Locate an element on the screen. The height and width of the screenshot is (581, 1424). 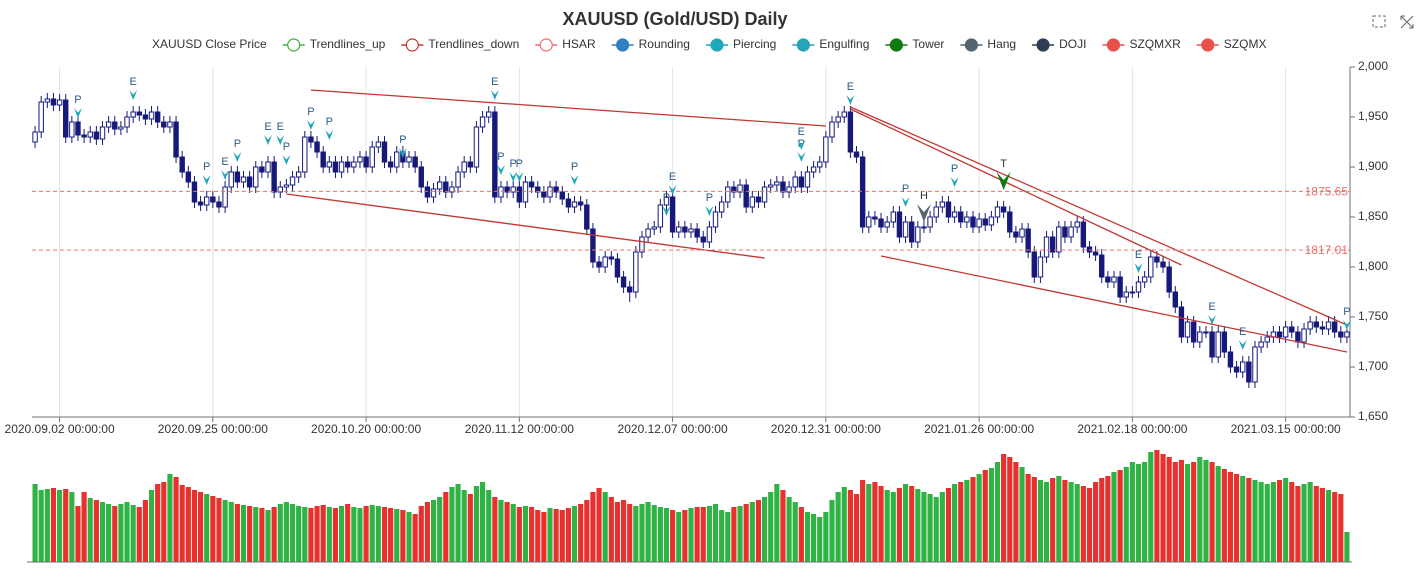
legend-item: DOJI is located at coordinates (1059, 44).